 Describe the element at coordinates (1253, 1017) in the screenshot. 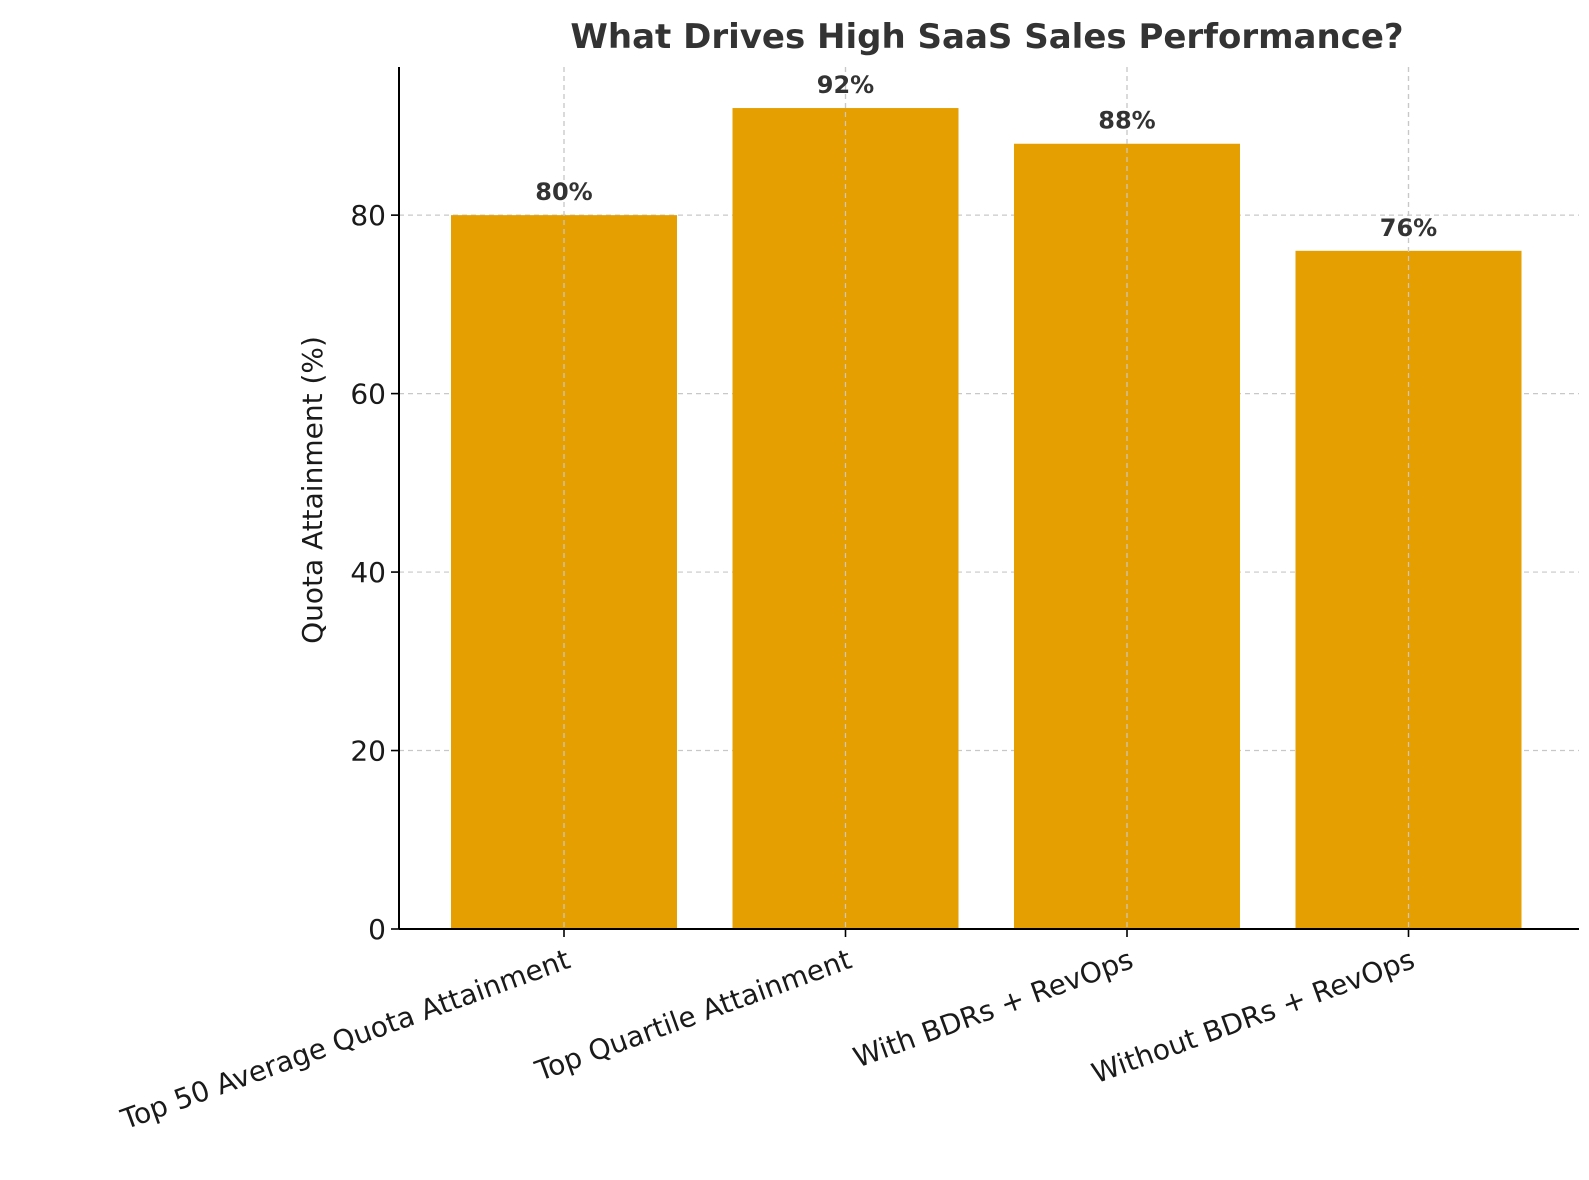

I see `x-tick-label: Without BDRs + RevOps` at that location.